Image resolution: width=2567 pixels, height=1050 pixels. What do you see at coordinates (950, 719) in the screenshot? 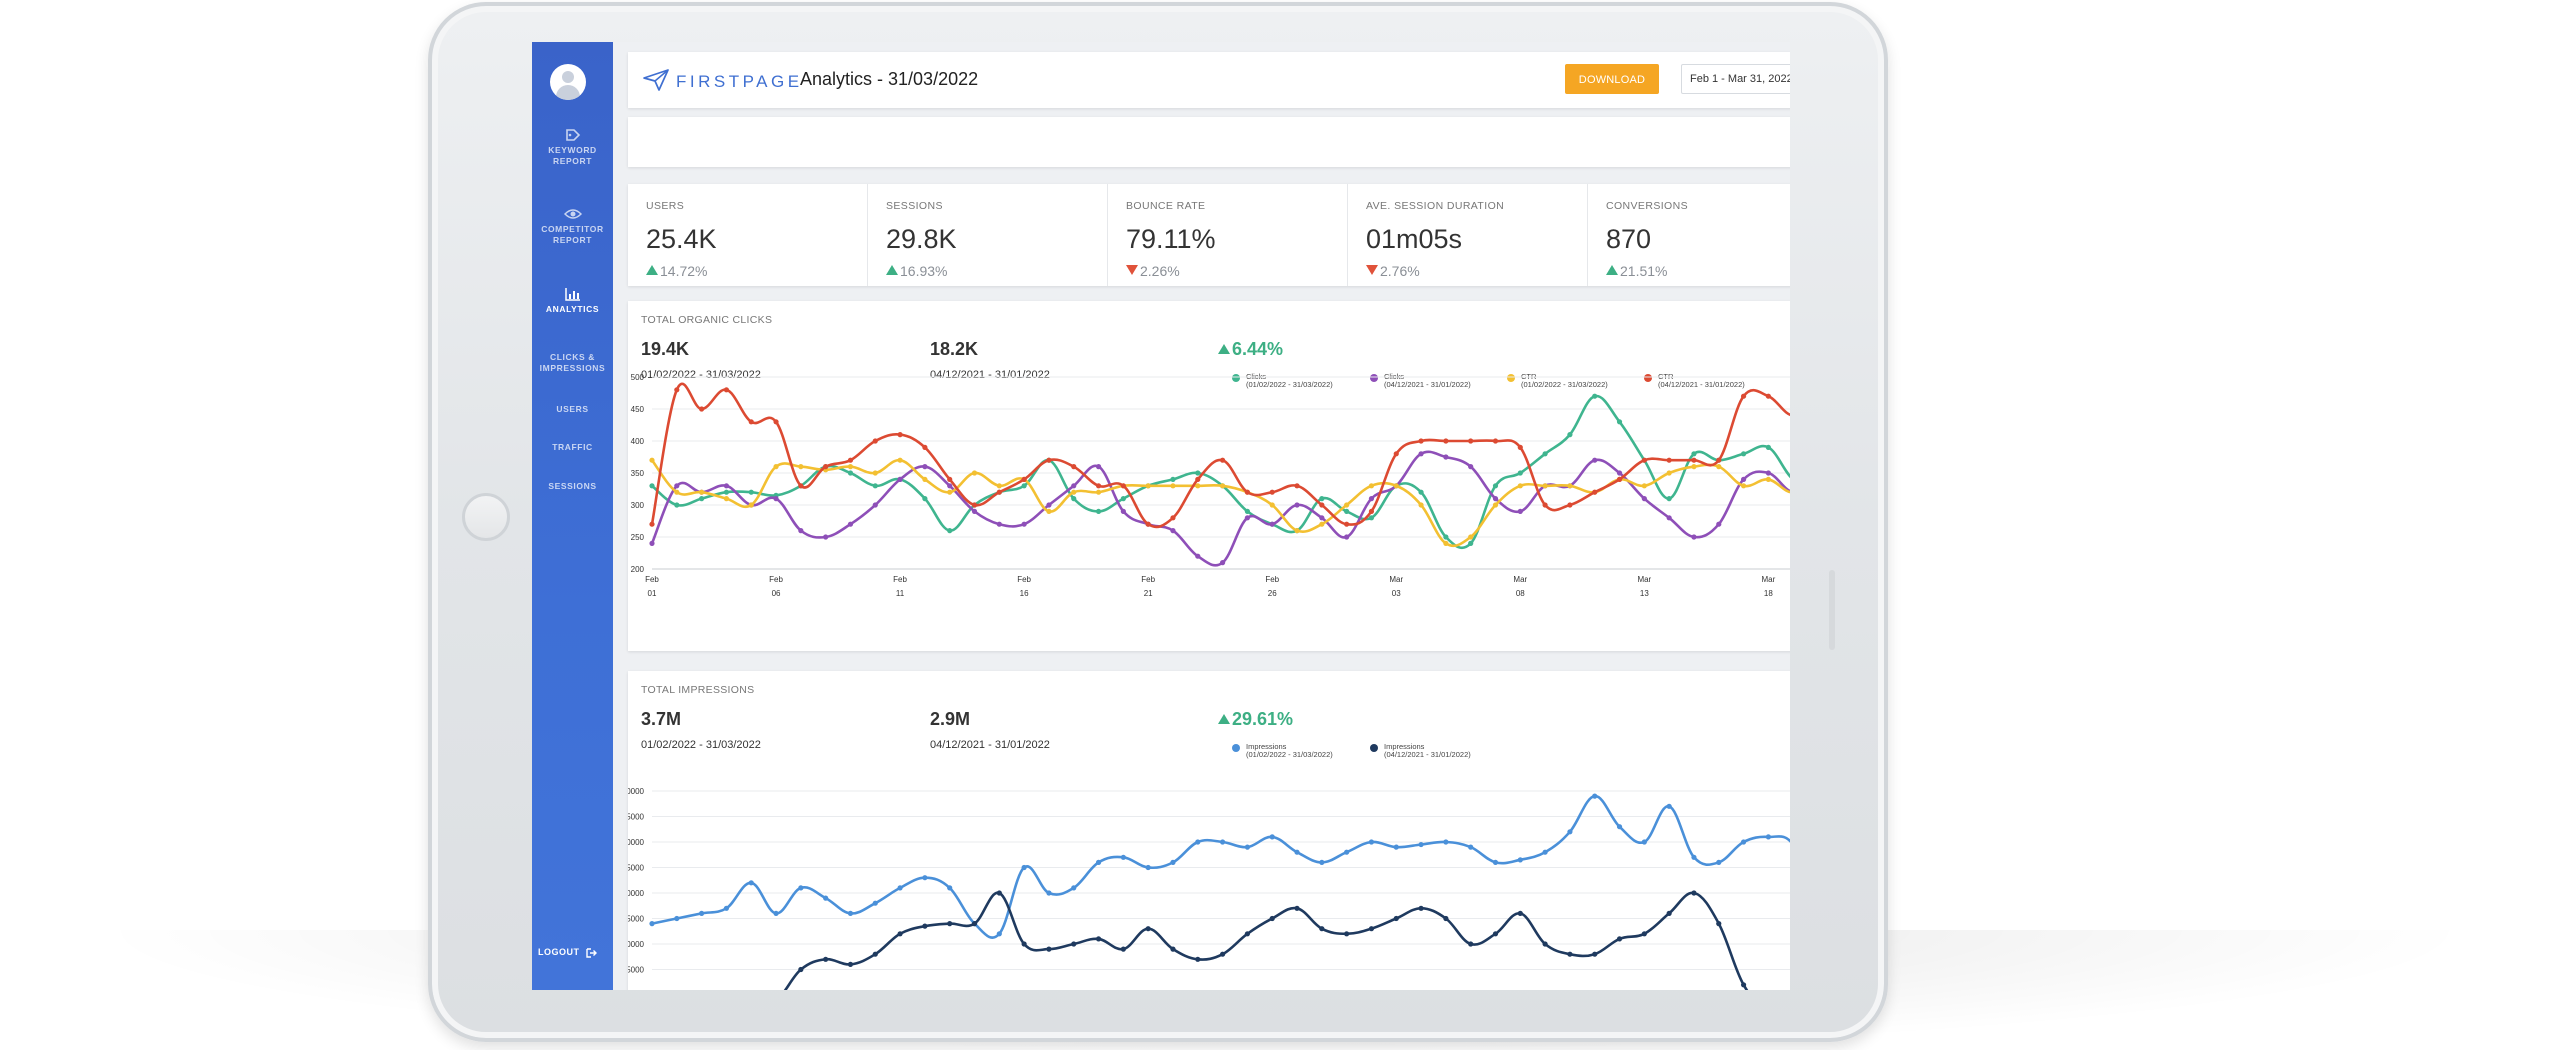
I see `previous-total: 2.9M` at bounding box center [950, 719].